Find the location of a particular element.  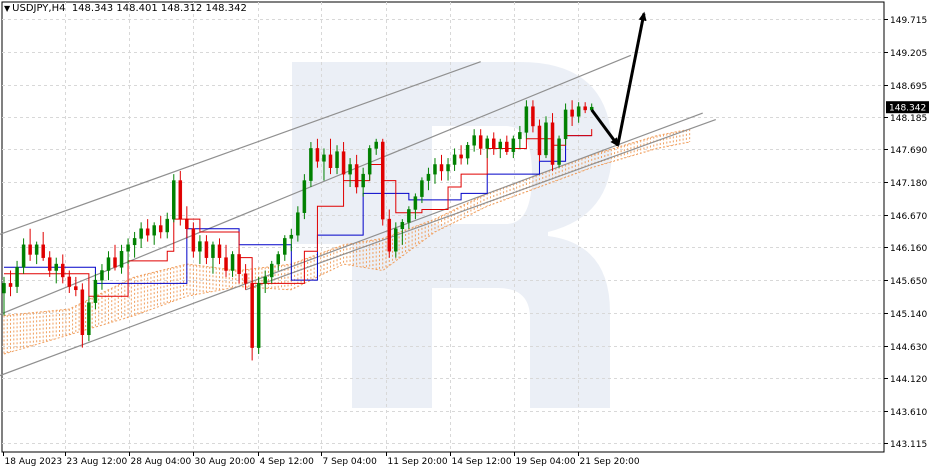

forecast-arrows is located at coordinates (618, 79).